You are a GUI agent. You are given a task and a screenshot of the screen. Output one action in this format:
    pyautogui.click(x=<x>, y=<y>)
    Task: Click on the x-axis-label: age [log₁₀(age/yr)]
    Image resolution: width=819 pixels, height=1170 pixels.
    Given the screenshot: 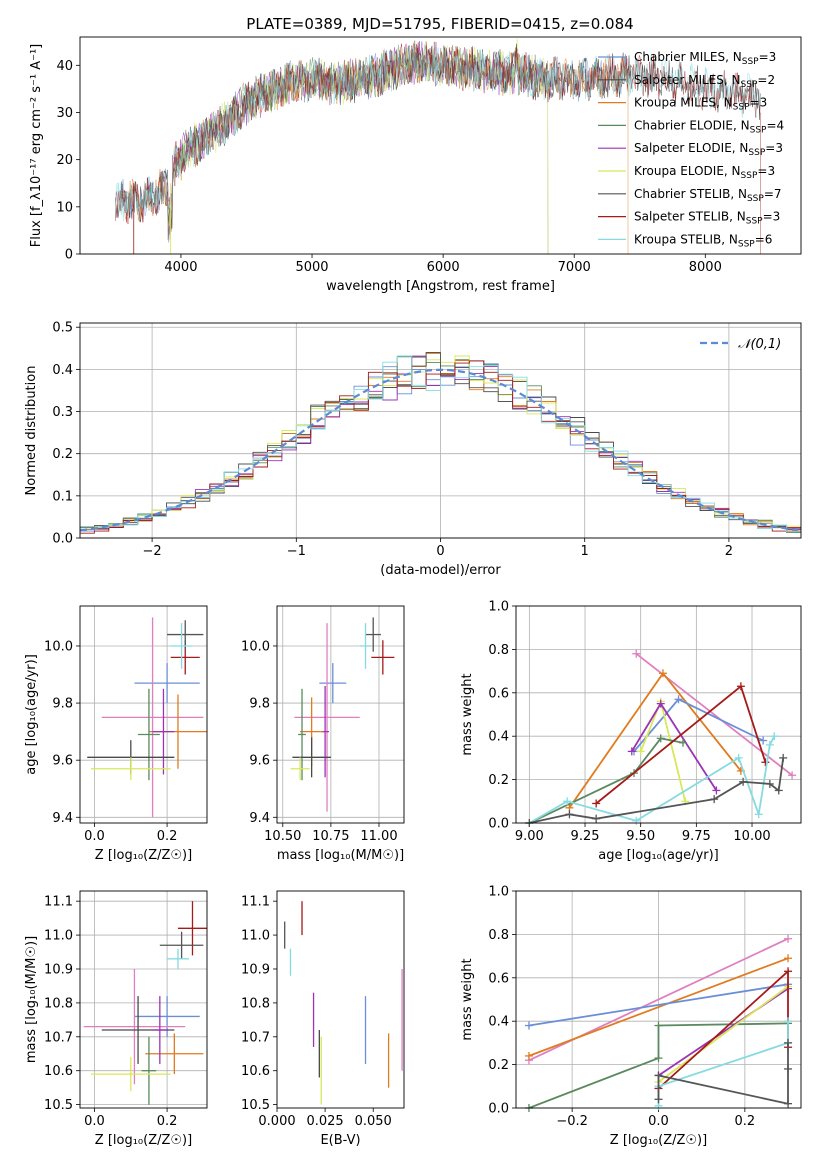 What is the action you would take?
    pyautogui.click(x=658, y=855)
    